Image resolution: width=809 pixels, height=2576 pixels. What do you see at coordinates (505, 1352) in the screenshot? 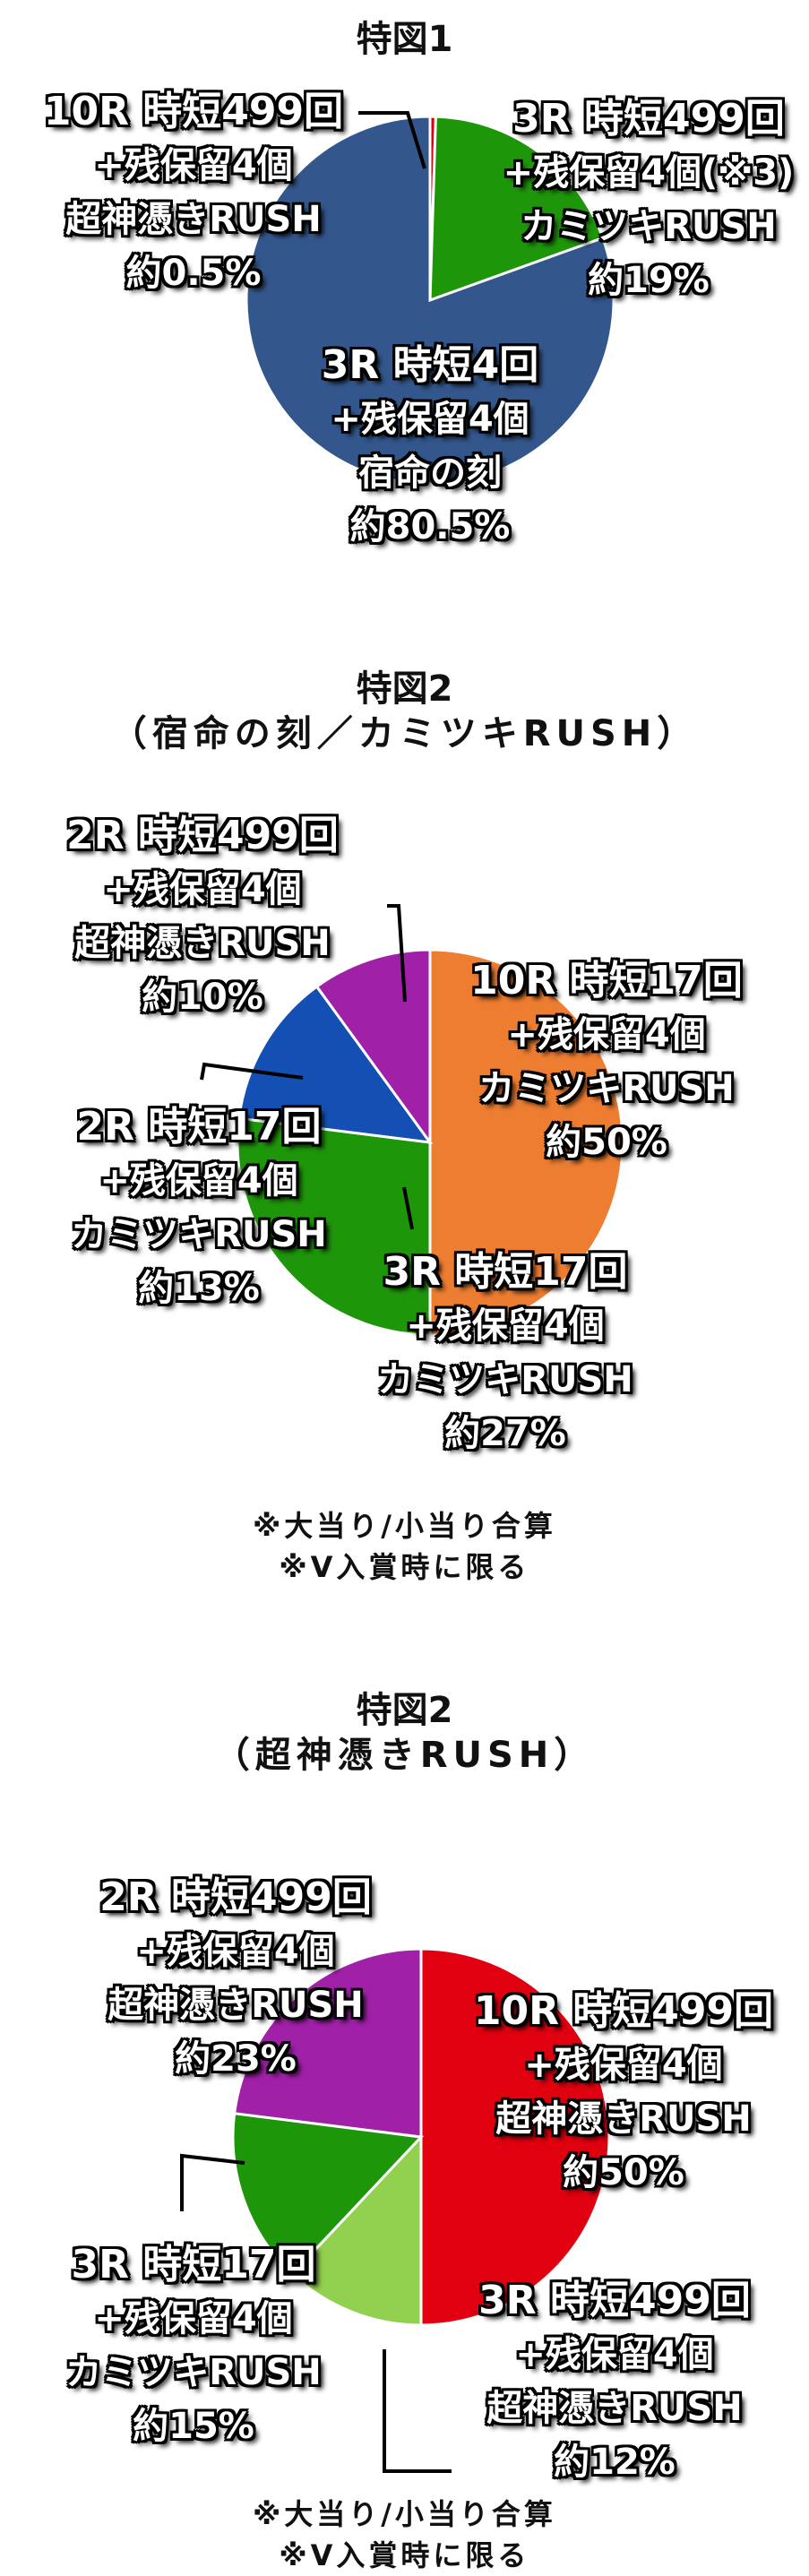
I see `slice-label: 3R 時短17回 +残保留4個 カミツキRUSH 約27%` at bounding box center [505, 1352].